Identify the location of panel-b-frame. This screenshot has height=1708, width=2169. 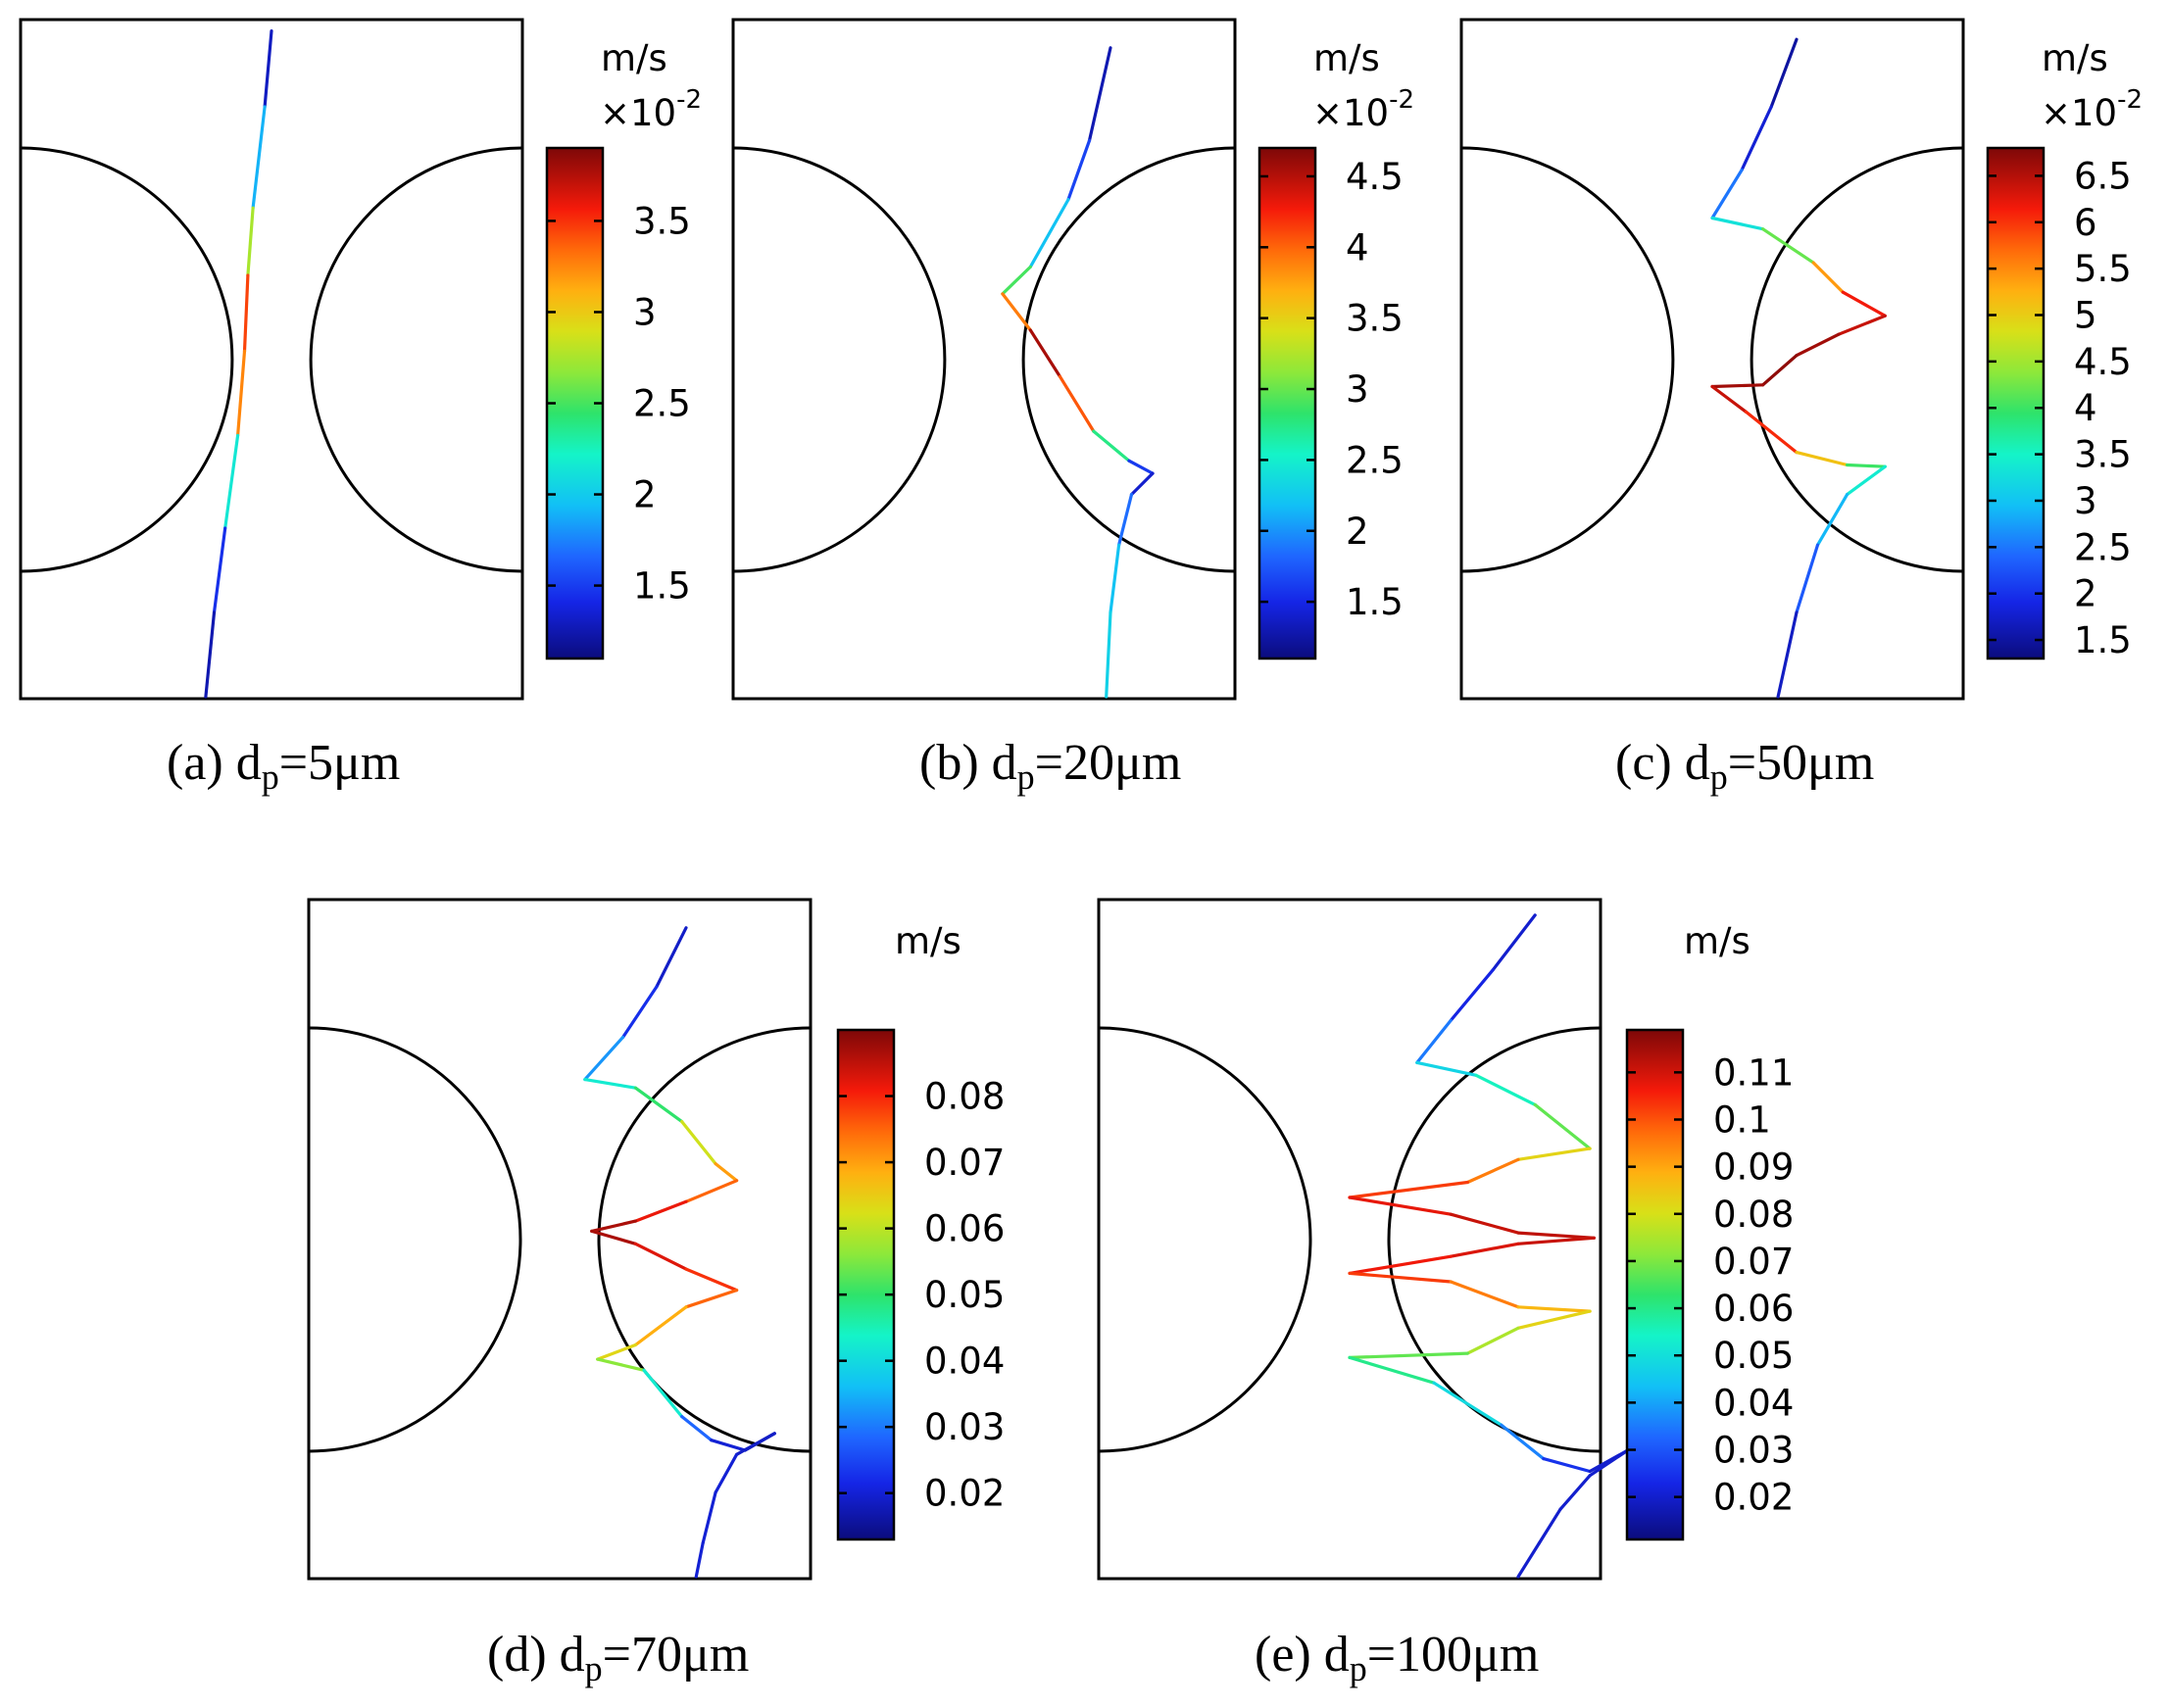
(984, 359).